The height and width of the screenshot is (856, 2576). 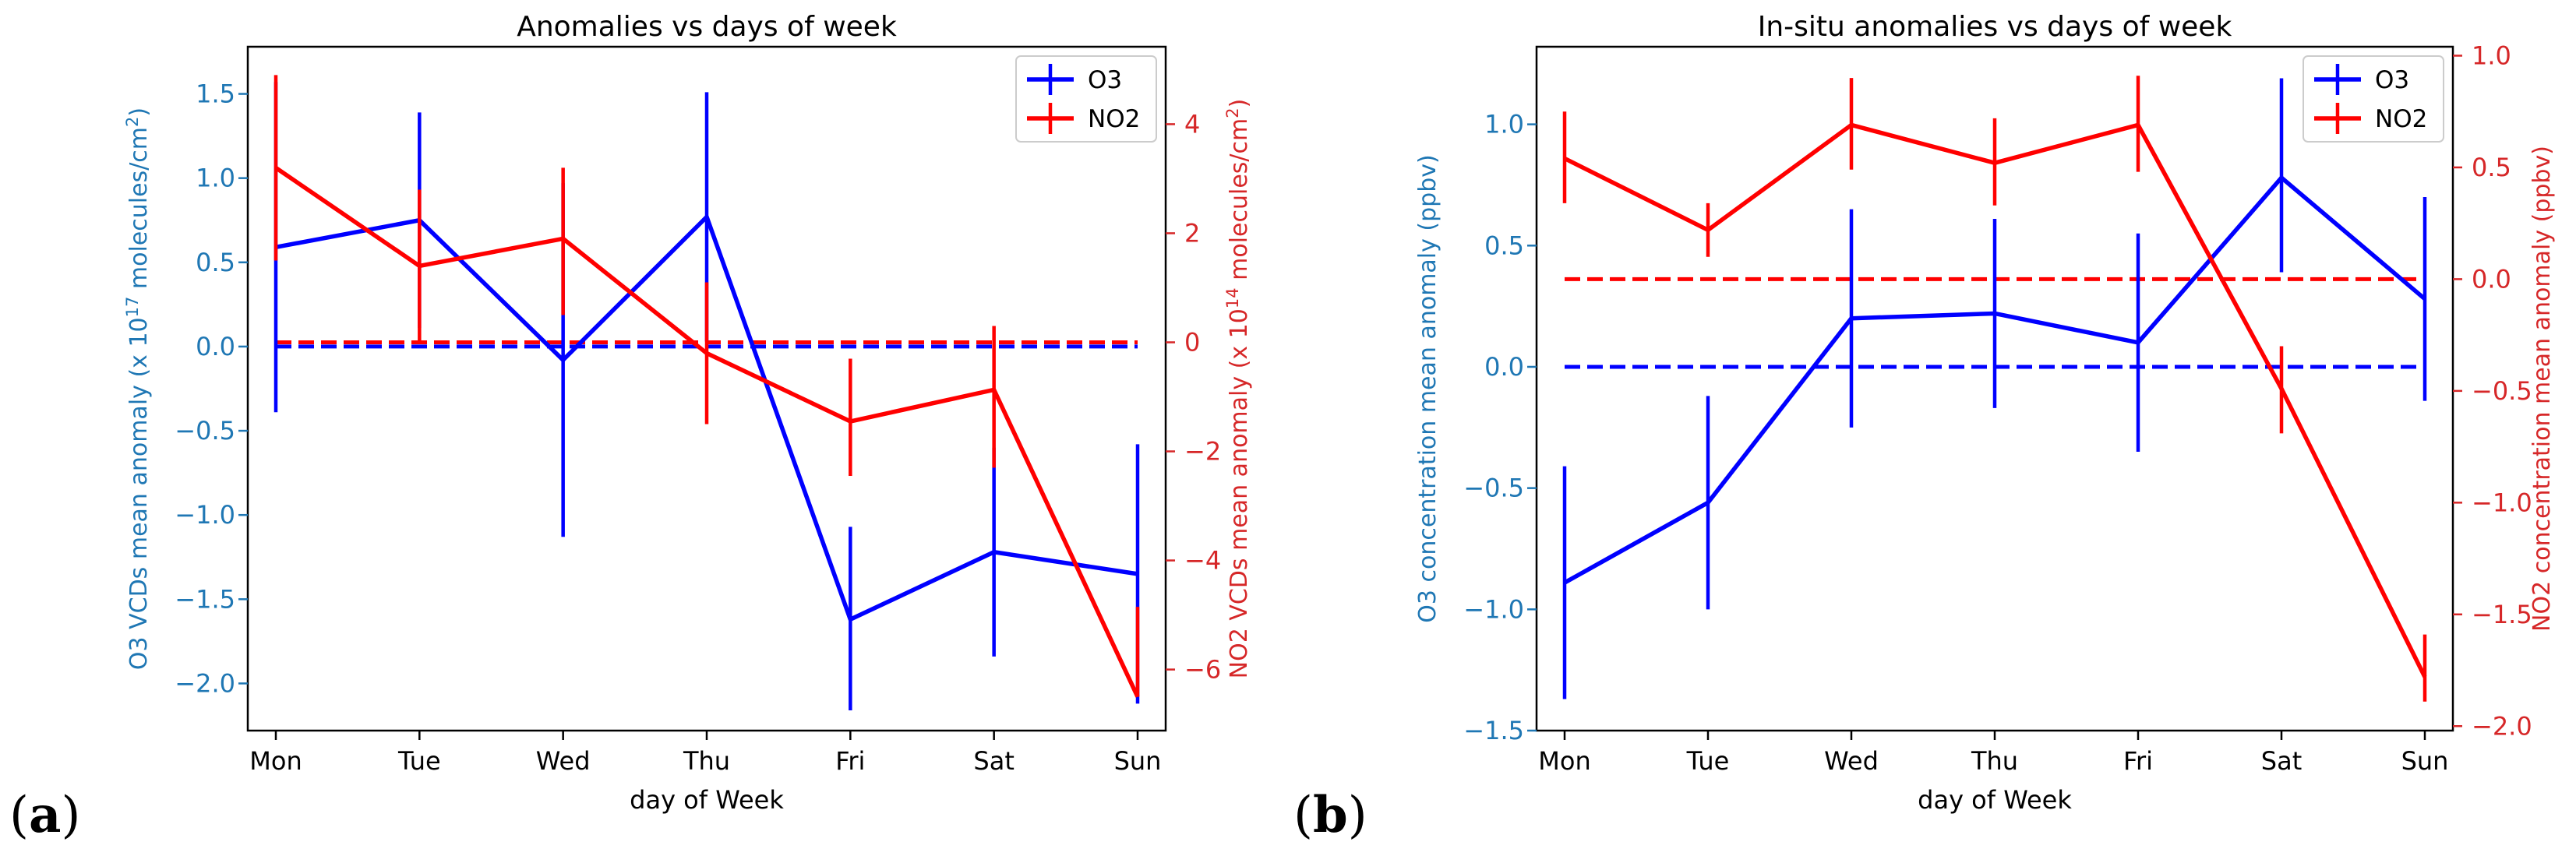 I want to click on y-right-tick-label: −1.0, so click(x=2502, y=502).